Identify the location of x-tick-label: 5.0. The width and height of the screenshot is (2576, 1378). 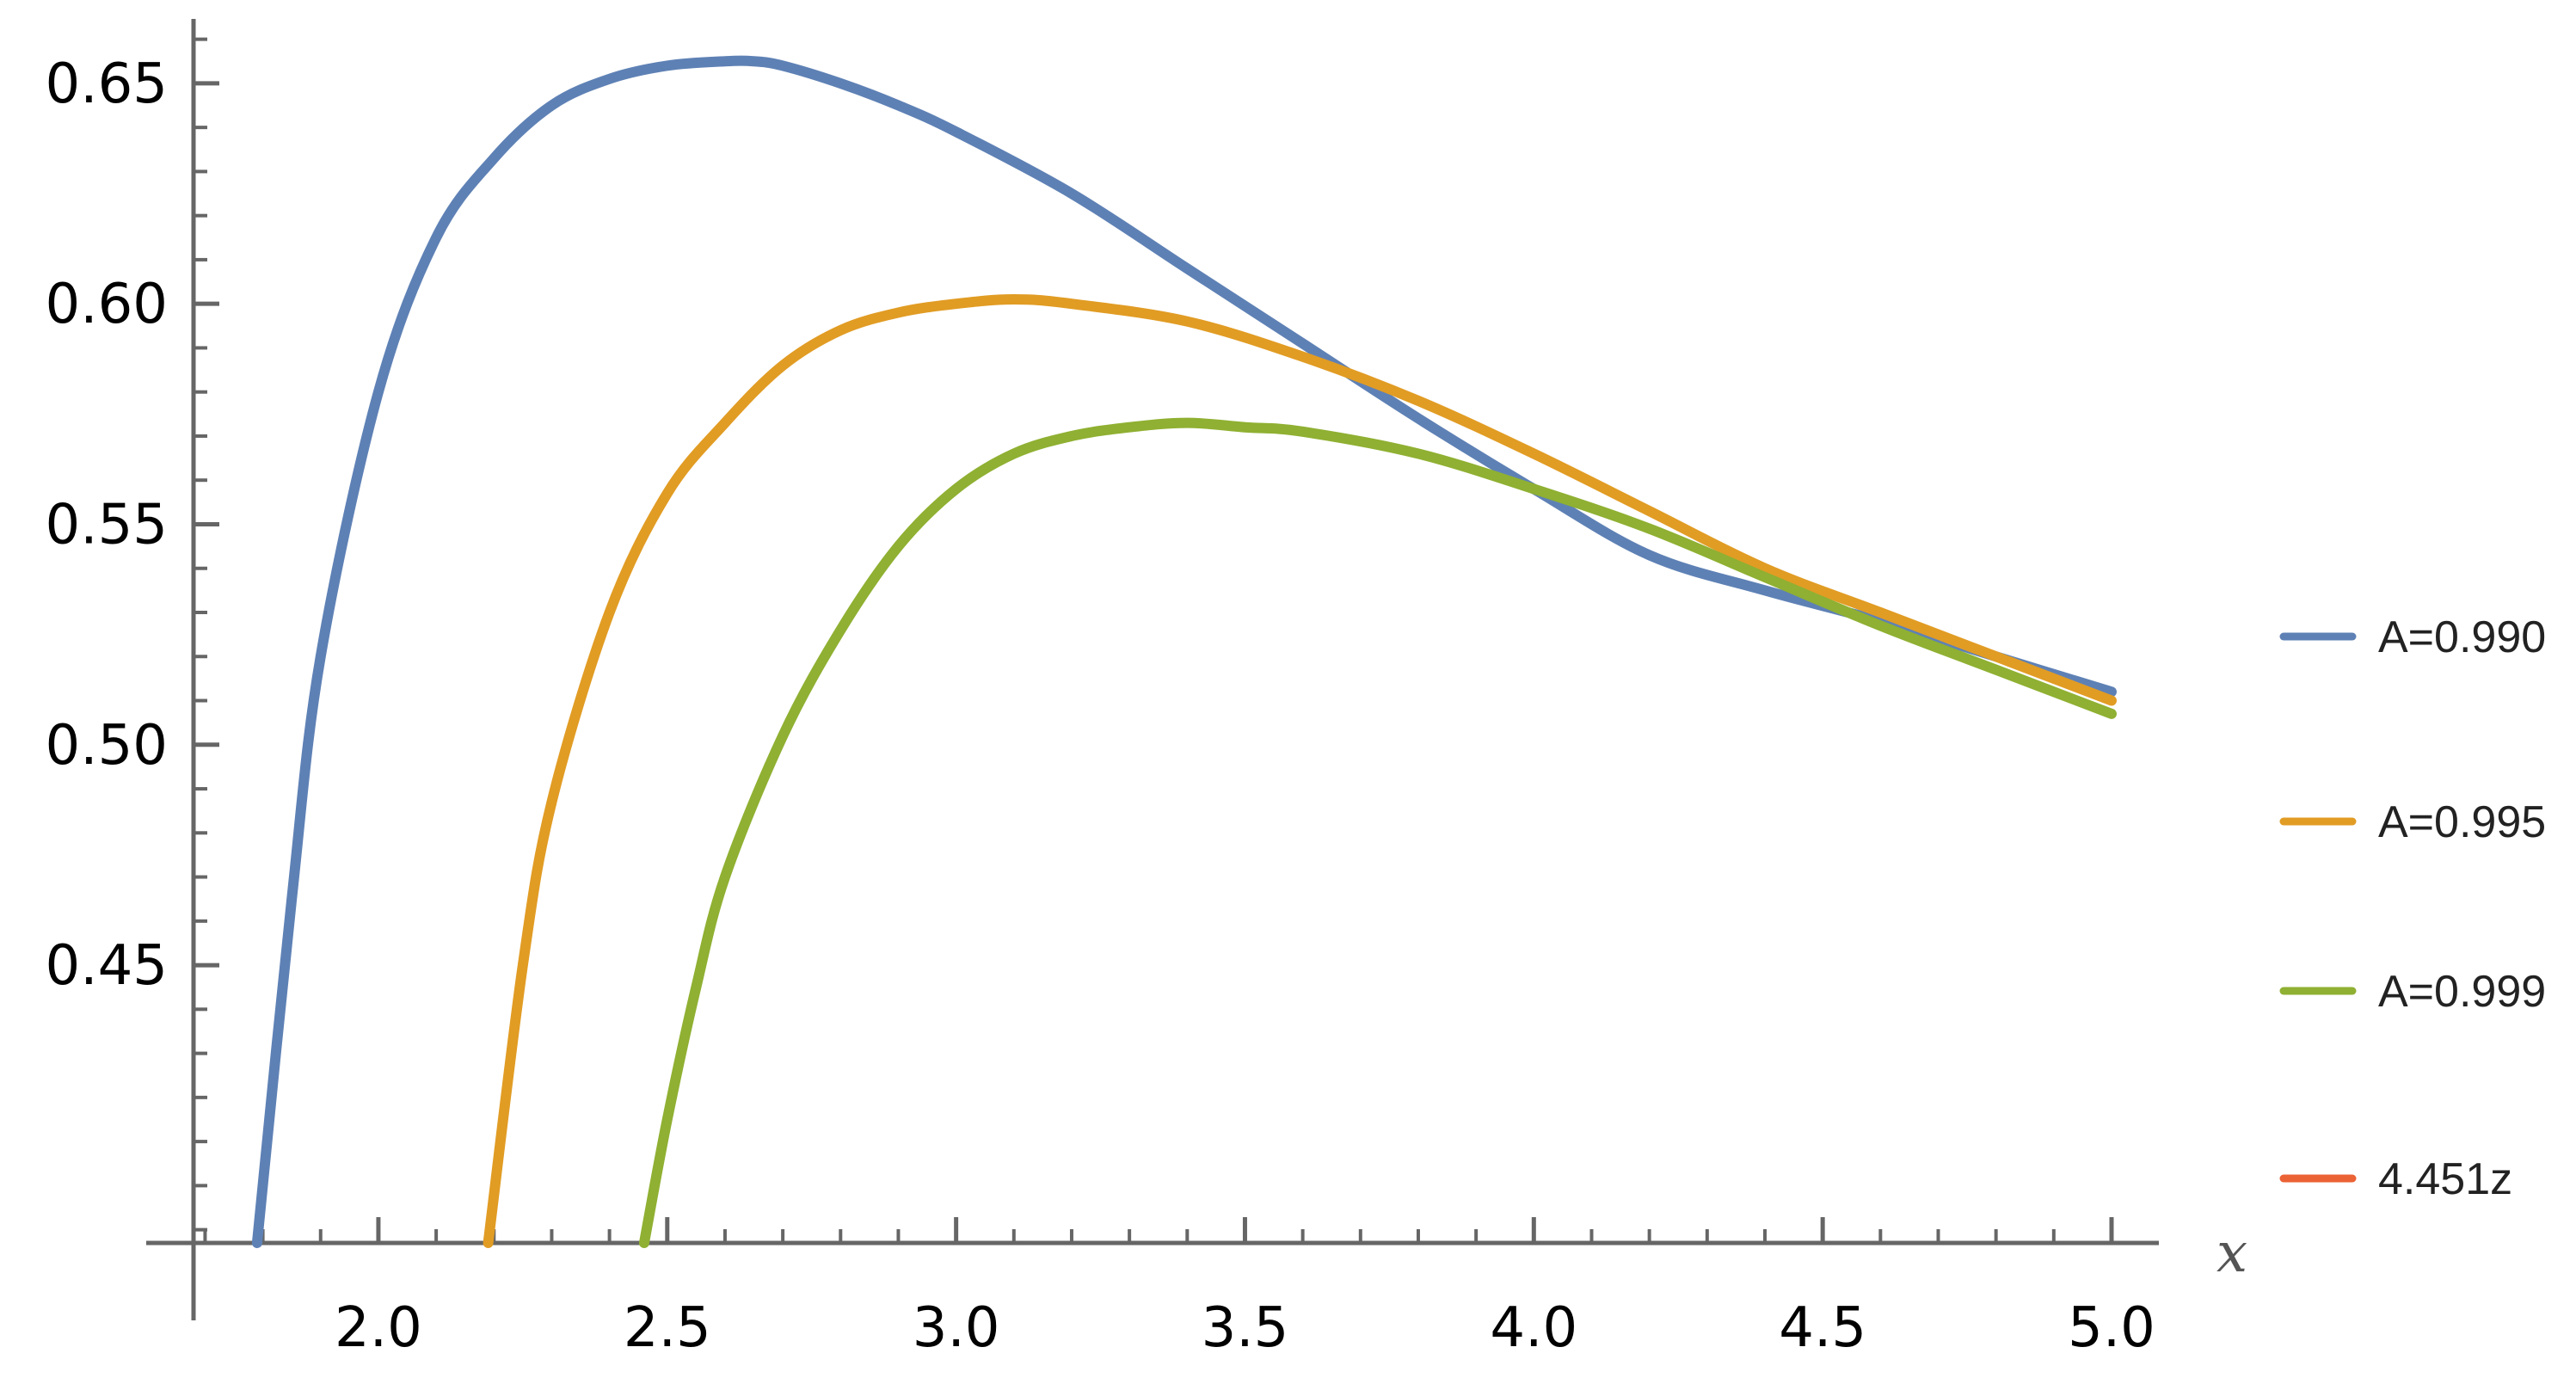
(2111, 1328).